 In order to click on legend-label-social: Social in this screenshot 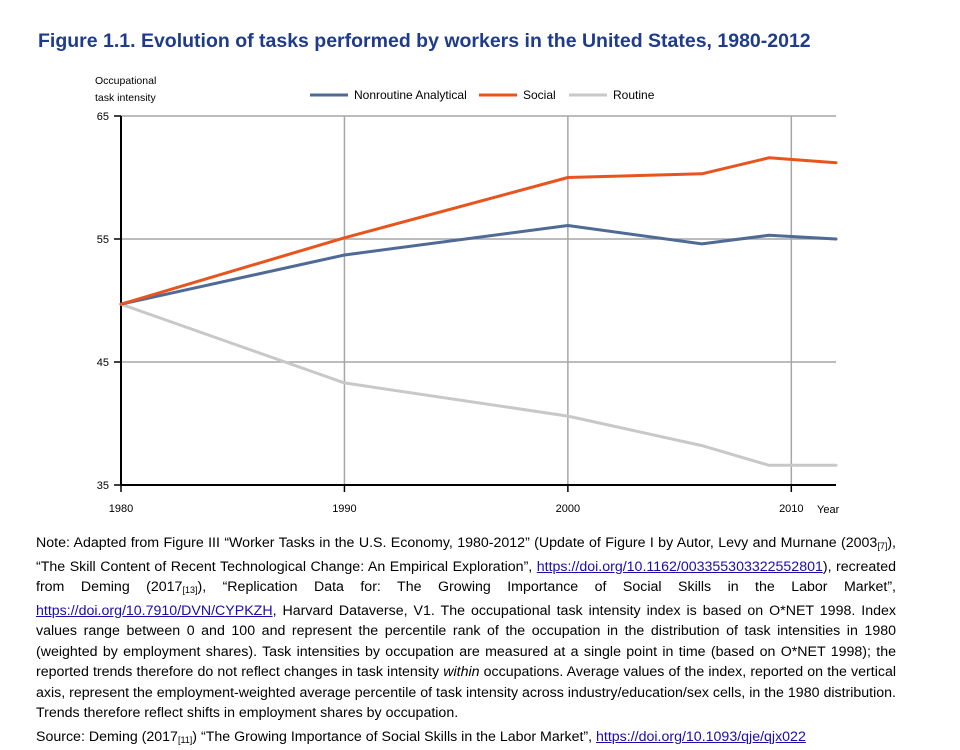, I will do `click(539, 95)`.